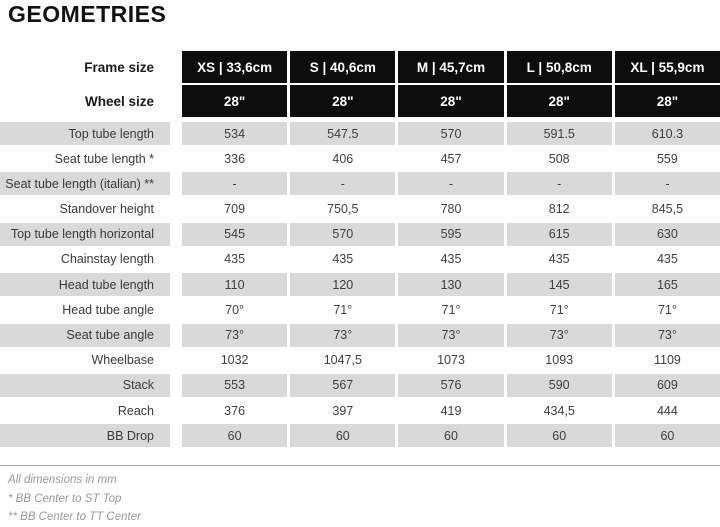  I want to click on frame-size-cell: L | 50,8cm, so click(559, 67).